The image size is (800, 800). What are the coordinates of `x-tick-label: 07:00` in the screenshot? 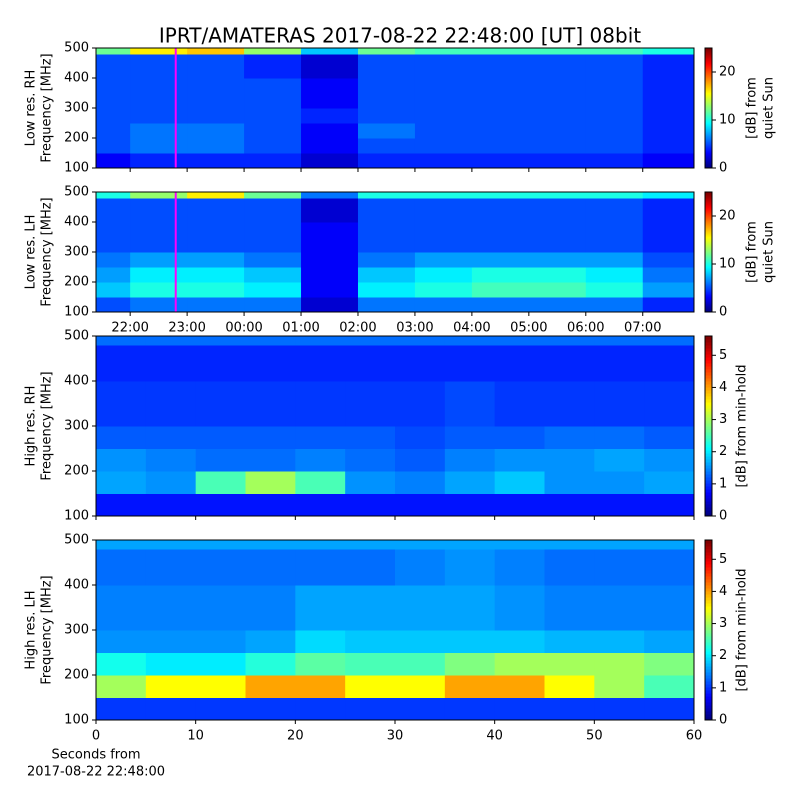 It's located at (642, 328).